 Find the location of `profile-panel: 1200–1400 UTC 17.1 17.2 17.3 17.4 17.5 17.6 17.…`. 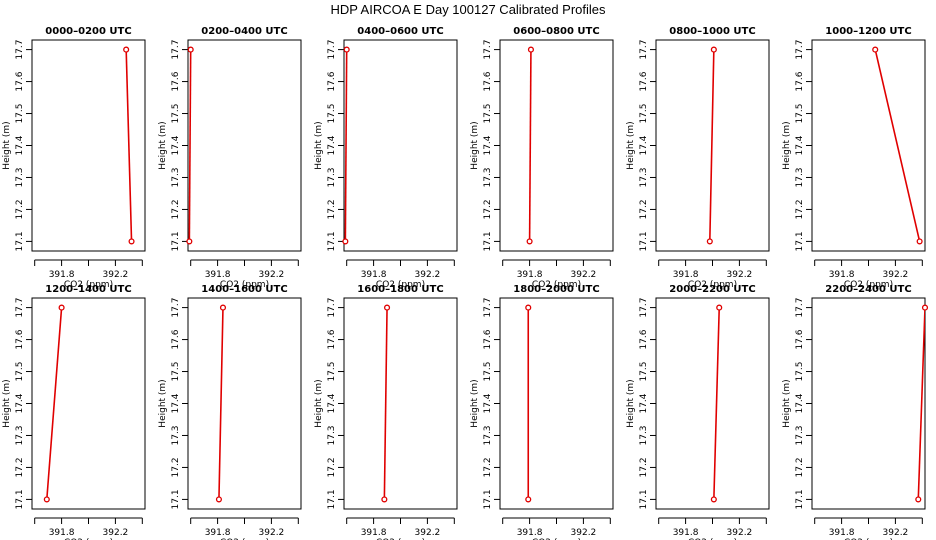

profile-panel: 1200–1400 UTC 17.1 17.2 17.3 17.4 17.5 17.6 17.… is located at coordinates (74, 412).